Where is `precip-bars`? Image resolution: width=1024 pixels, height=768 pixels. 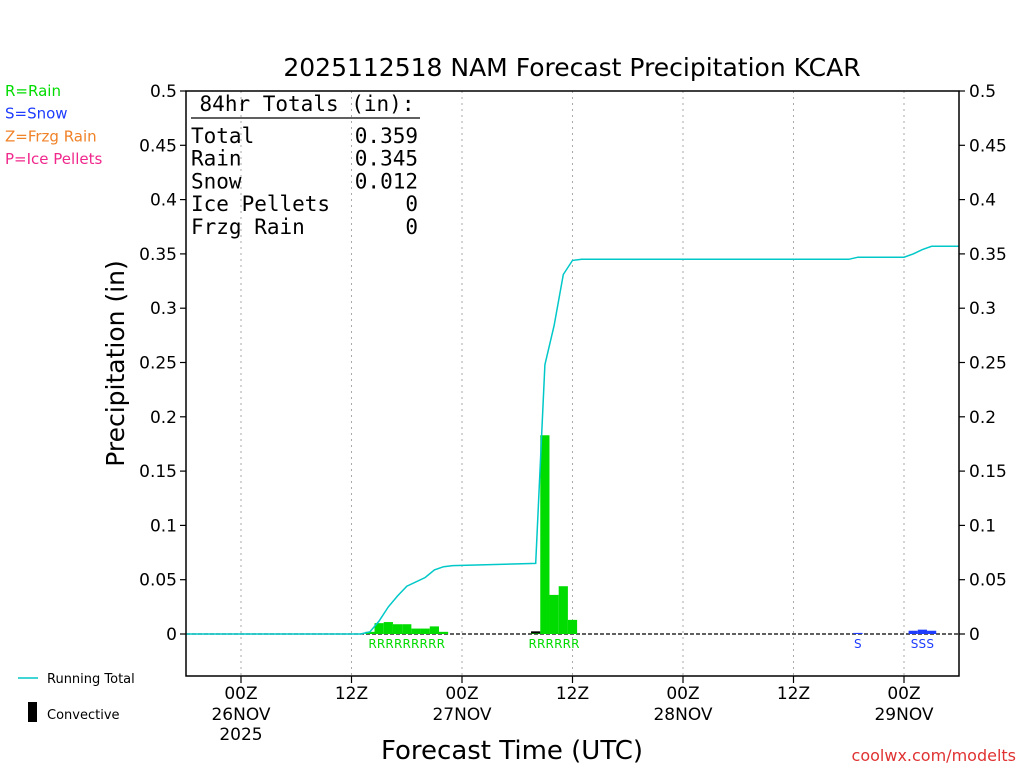 precip-bars is located at coordinates (651, 534).